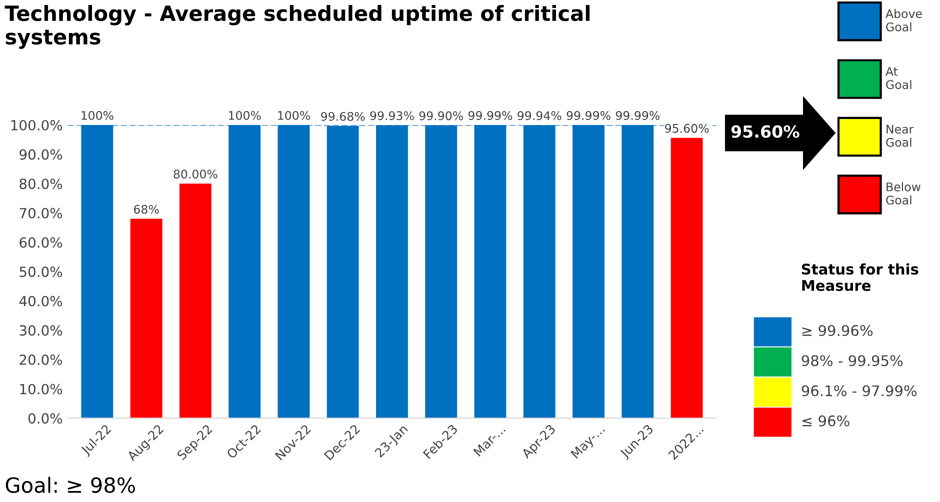 The image size is (940, 502). What do you see at coordinates (41, 389) in the screenshot?
I see `y-tick-label: 10.0%` at bounding box center [41, 389].